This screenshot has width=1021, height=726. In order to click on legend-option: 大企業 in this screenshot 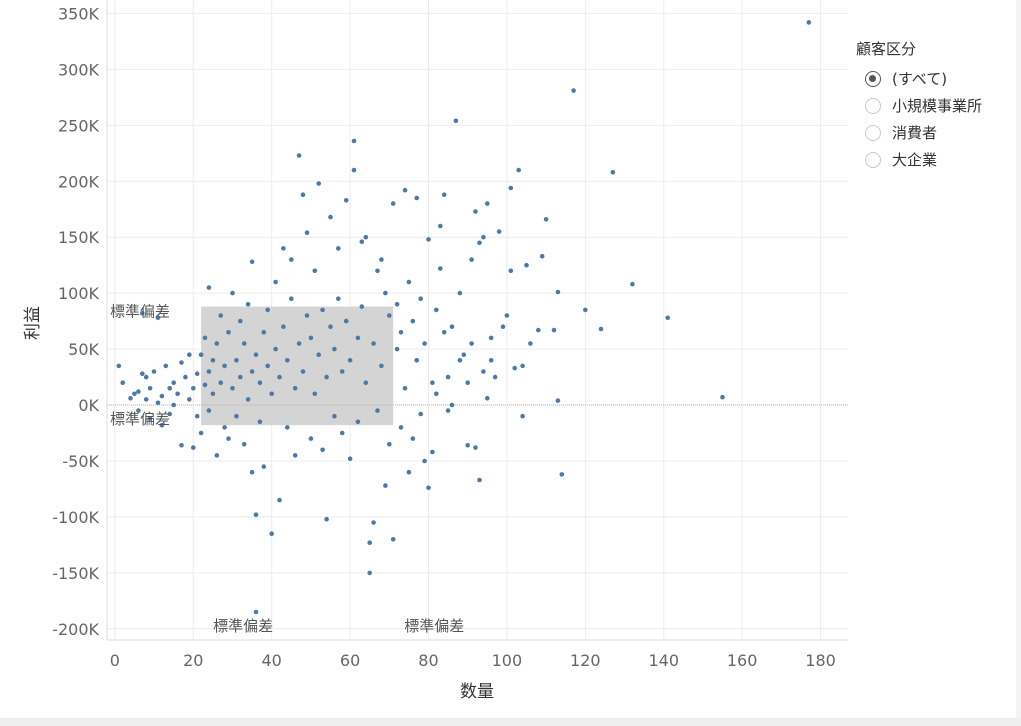, I will do `click(938, 159)`.